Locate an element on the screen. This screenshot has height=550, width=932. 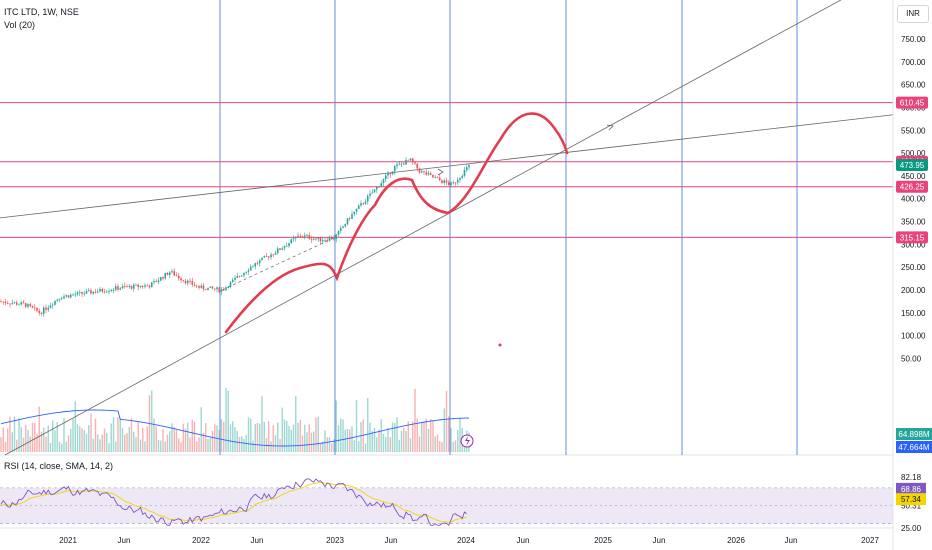
time-tick-6: 2024 is located at coordinates (466, 540).